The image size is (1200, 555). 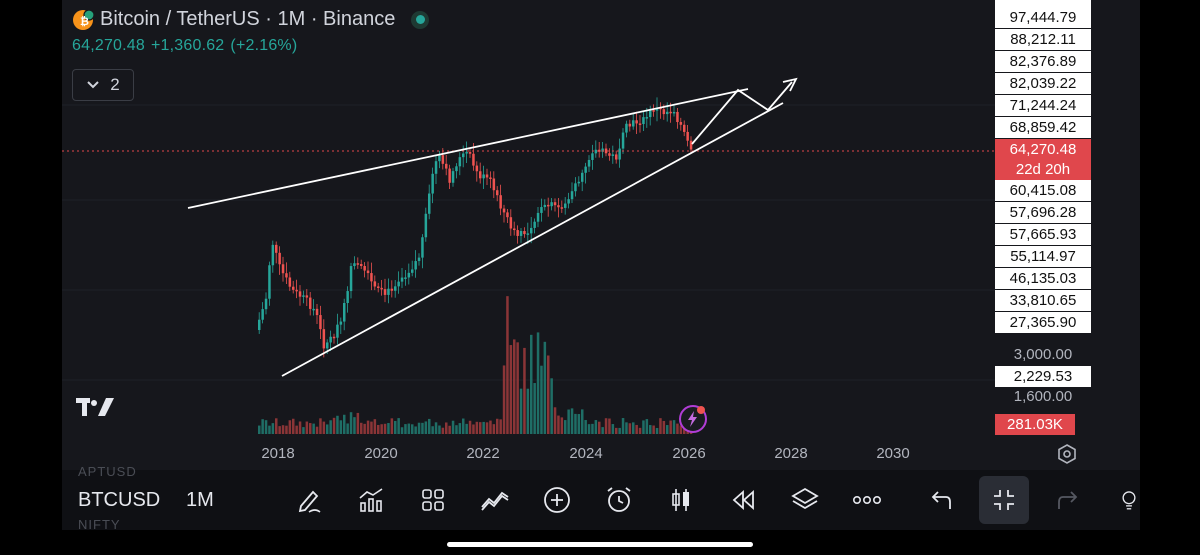 What do you see at coordinates (433, 500) in the screenshot?
I see `layout-grid-button` at bounding box center [433, 500].